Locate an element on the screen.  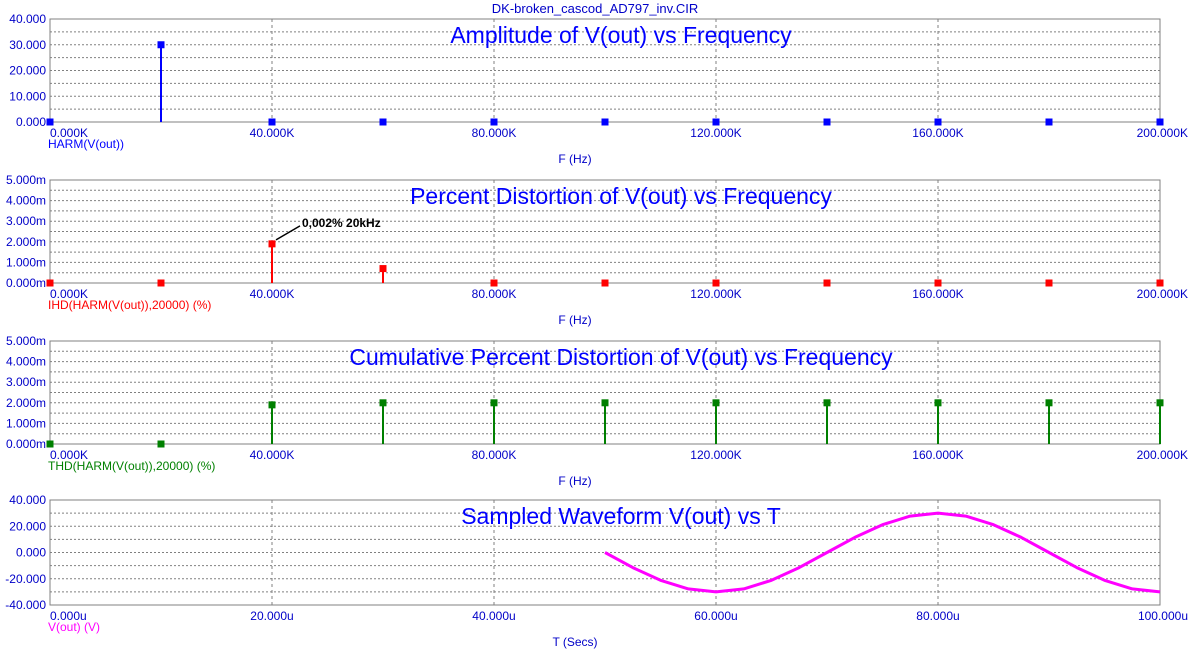
series-label: THD(HARM(V(out)),20000) (%) is located at coordinates (131, 466).